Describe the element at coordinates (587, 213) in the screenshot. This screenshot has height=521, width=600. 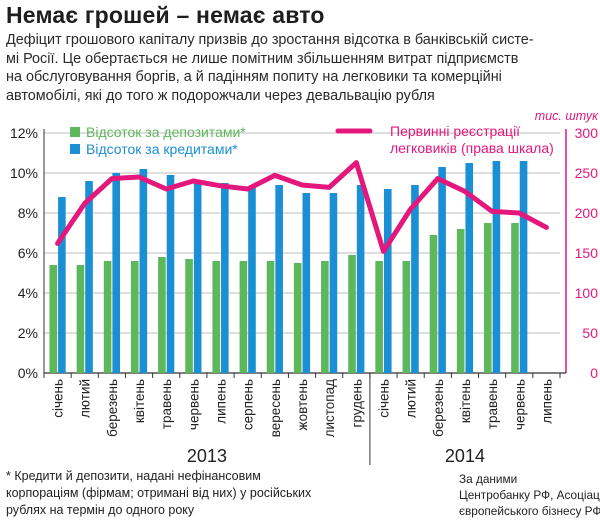
I see `right-tick-label: 200` at that location.